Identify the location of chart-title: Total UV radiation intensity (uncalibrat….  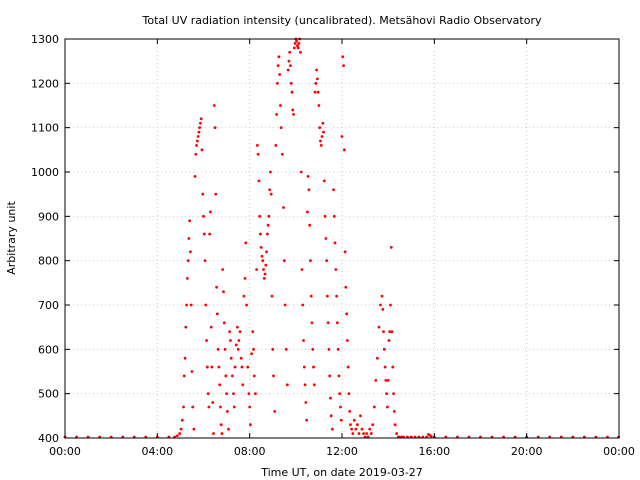
(342, 20).